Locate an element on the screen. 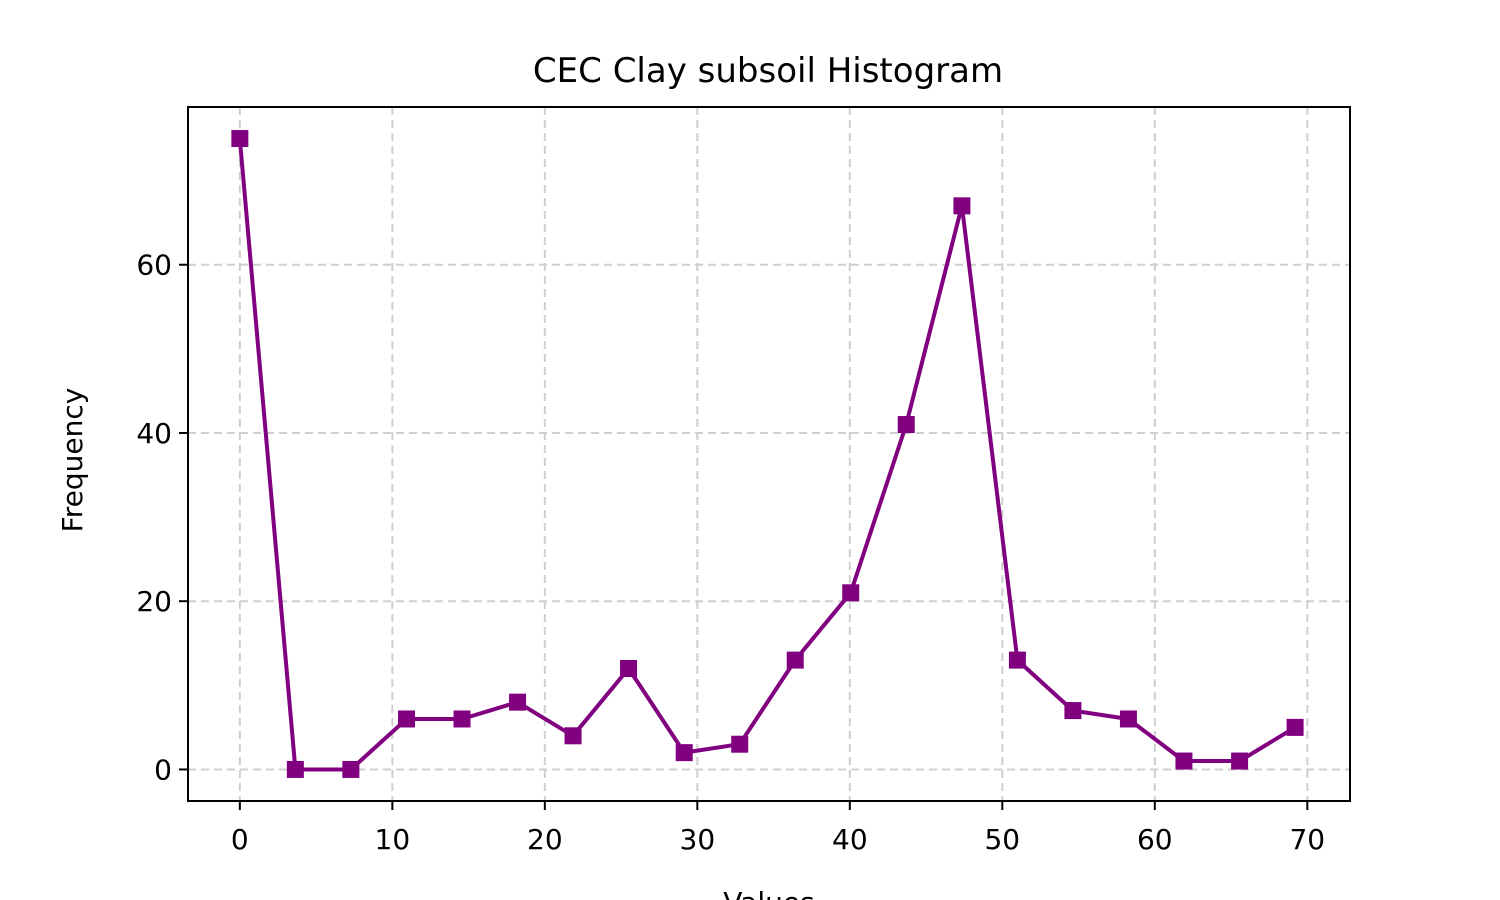  y-tick-label: 20 is located at coordinates (154, 601).